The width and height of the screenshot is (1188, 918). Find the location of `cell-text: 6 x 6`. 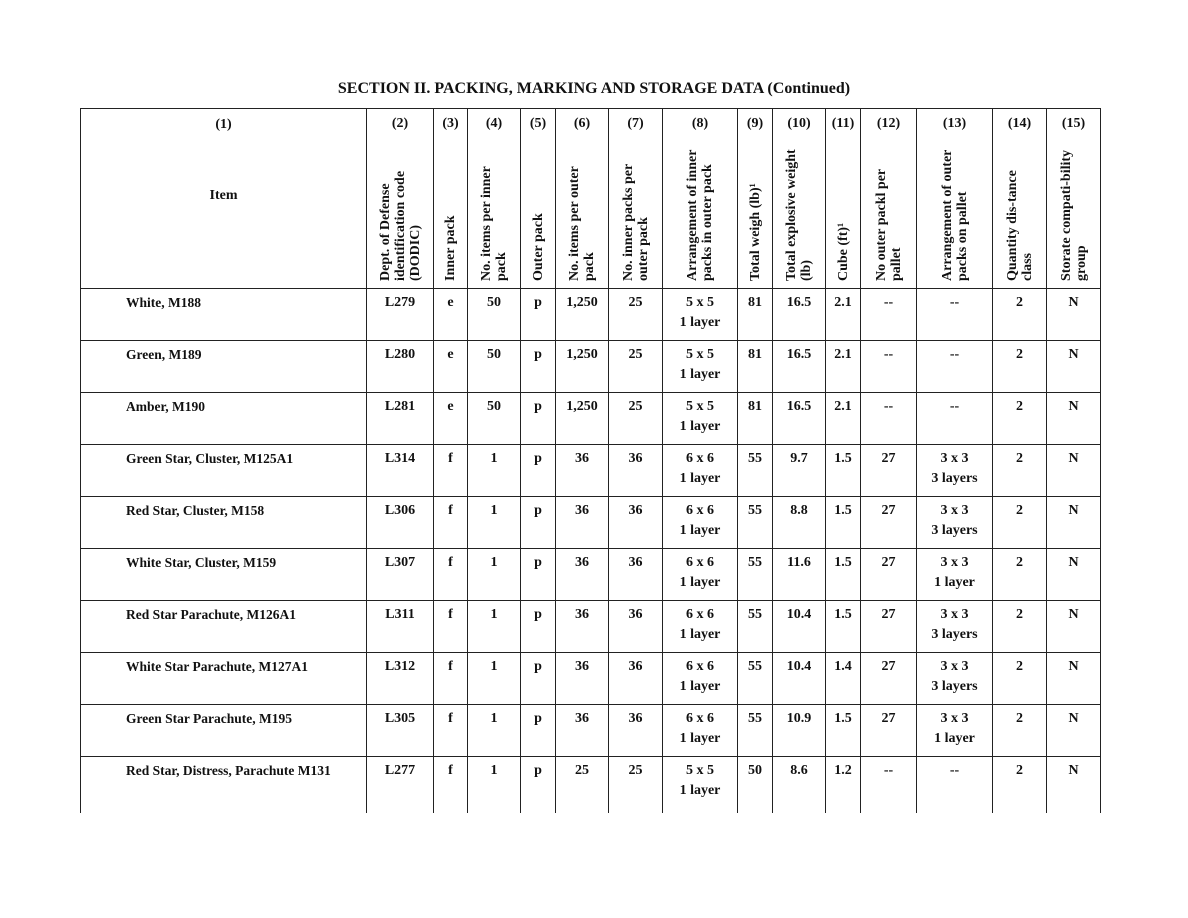

cell-text: 6 x 6 is located at coordinates (700, 718).